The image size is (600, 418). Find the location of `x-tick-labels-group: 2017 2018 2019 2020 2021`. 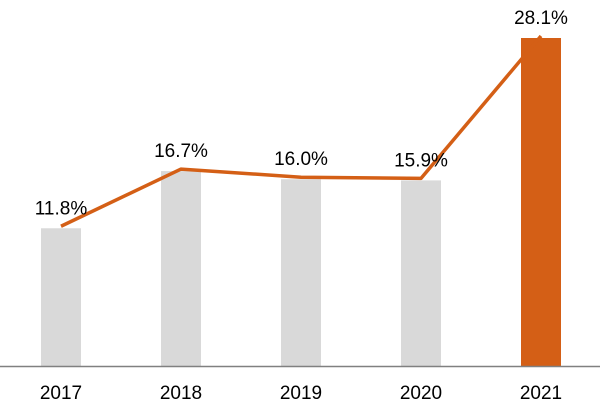

x-tick-labels-group: 2017 2018 2019 2020 2021 is located at coordinates (301, 393).